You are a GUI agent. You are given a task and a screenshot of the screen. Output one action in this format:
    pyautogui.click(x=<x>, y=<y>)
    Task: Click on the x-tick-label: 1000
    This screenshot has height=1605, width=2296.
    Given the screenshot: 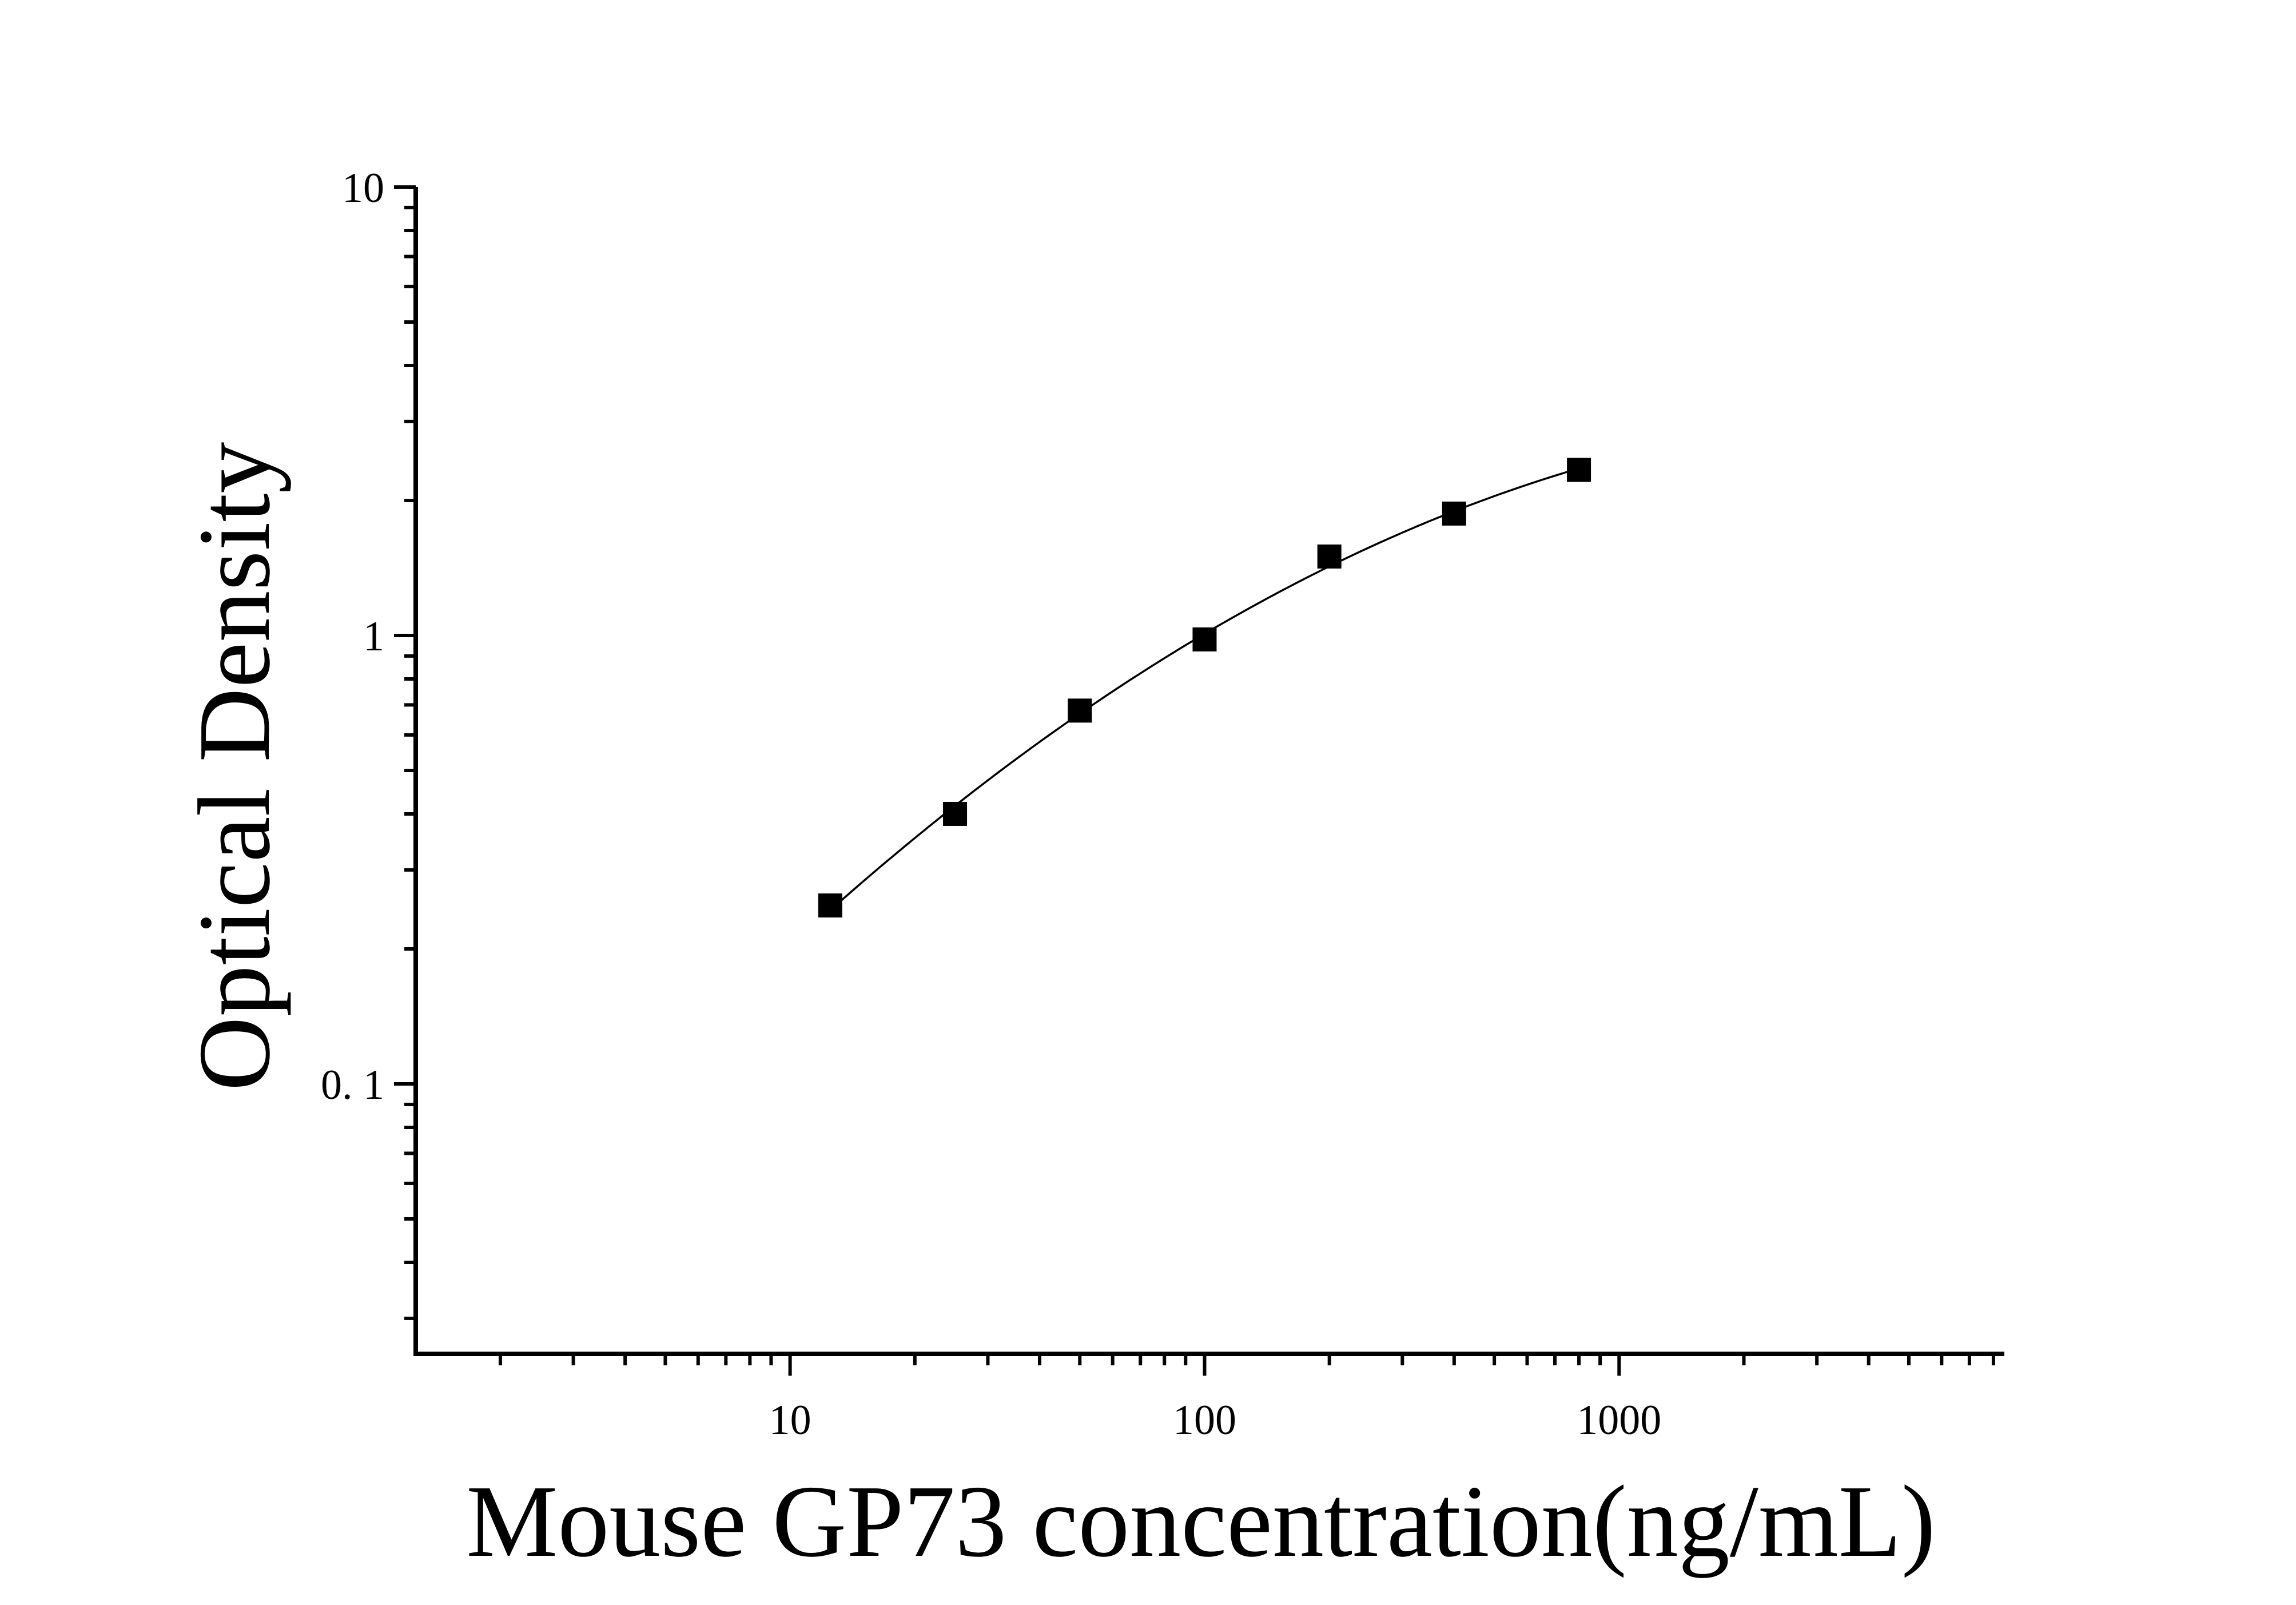 What is the action you would take?
    pyautogui.click(x=1619, y=1420)
    